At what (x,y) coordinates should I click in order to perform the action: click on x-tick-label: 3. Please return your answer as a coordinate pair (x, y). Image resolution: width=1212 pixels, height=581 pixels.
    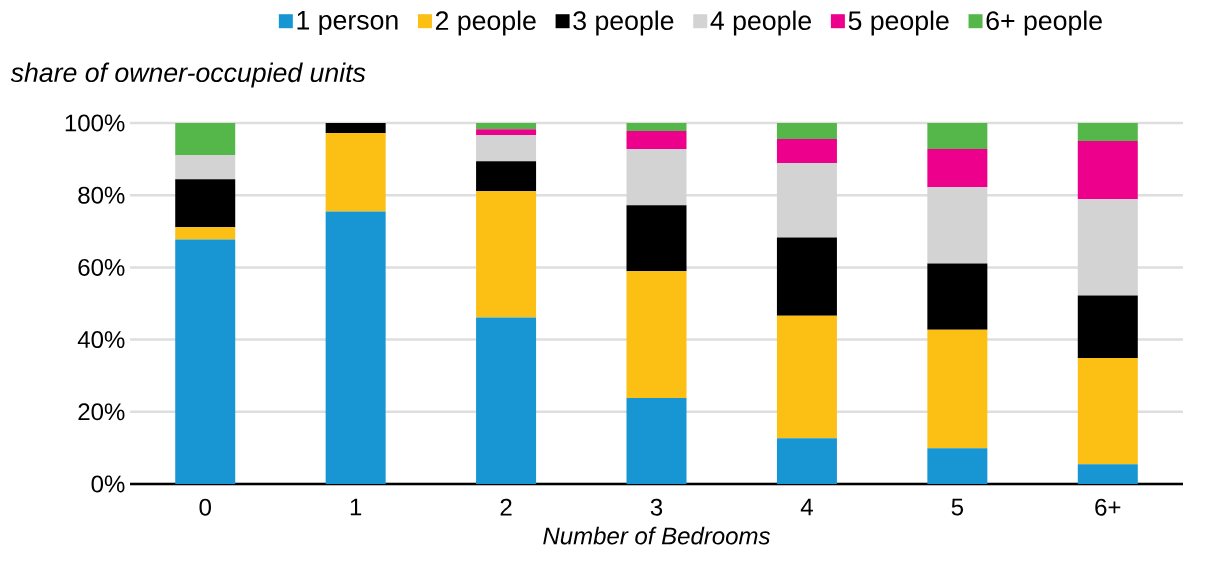
    Looking at the image, I should click on (656, 507).